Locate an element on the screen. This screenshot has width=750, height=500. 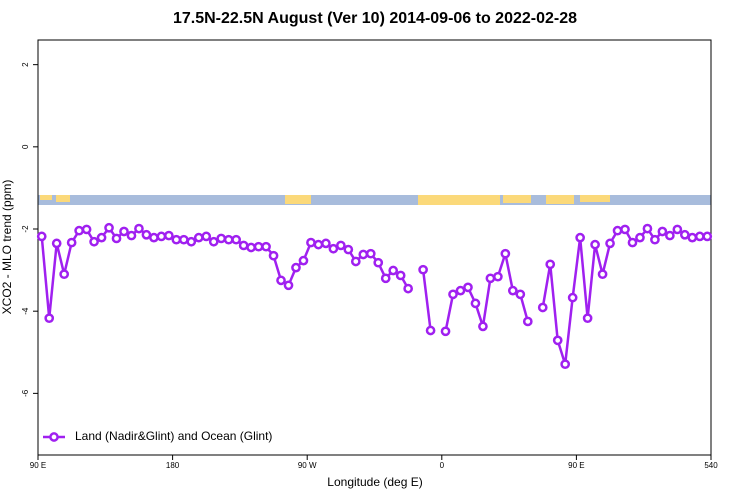
legend-marker is located at coordinates (54, 437).